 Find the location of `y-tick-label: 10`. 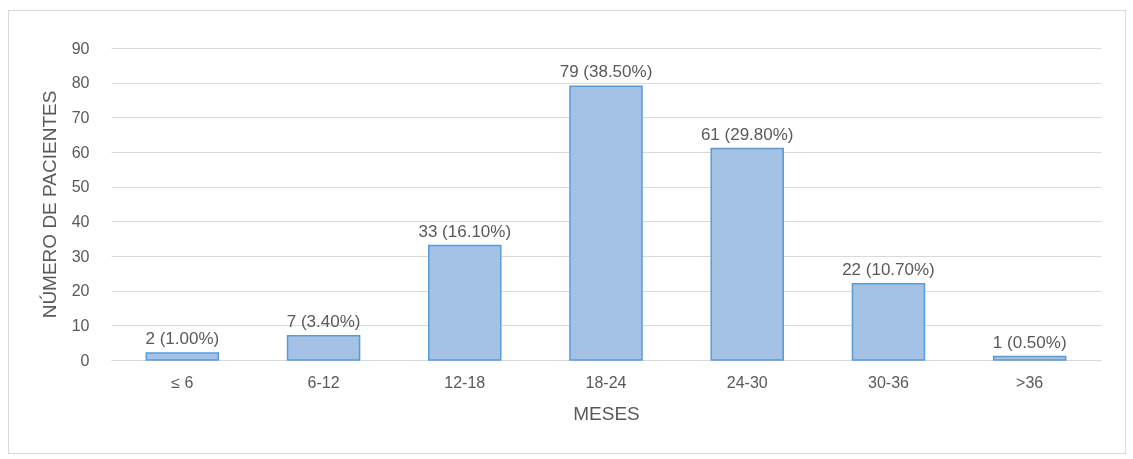

y-tick-label: 10 is located at coordinates (80, 325).